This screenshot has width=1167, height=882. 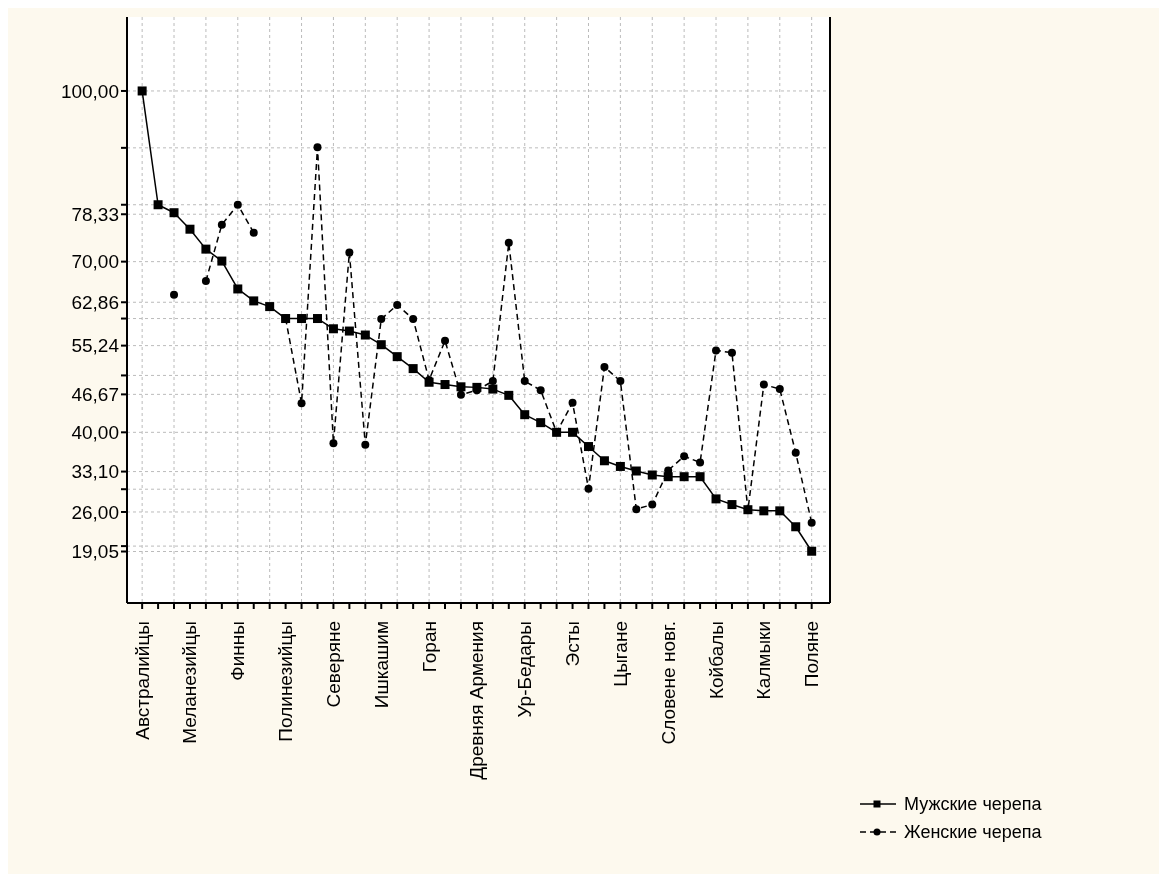 I want to click on x-tick-label: Финны, so click(x=238, y=651).